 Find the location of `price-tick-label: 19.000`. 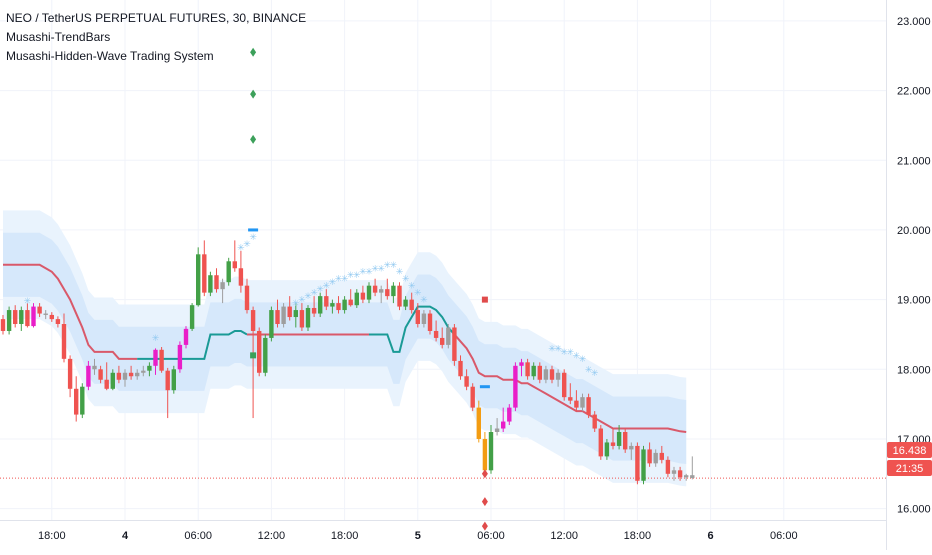

price-tick-label: 19.000 is located at coordinates (914, 301).